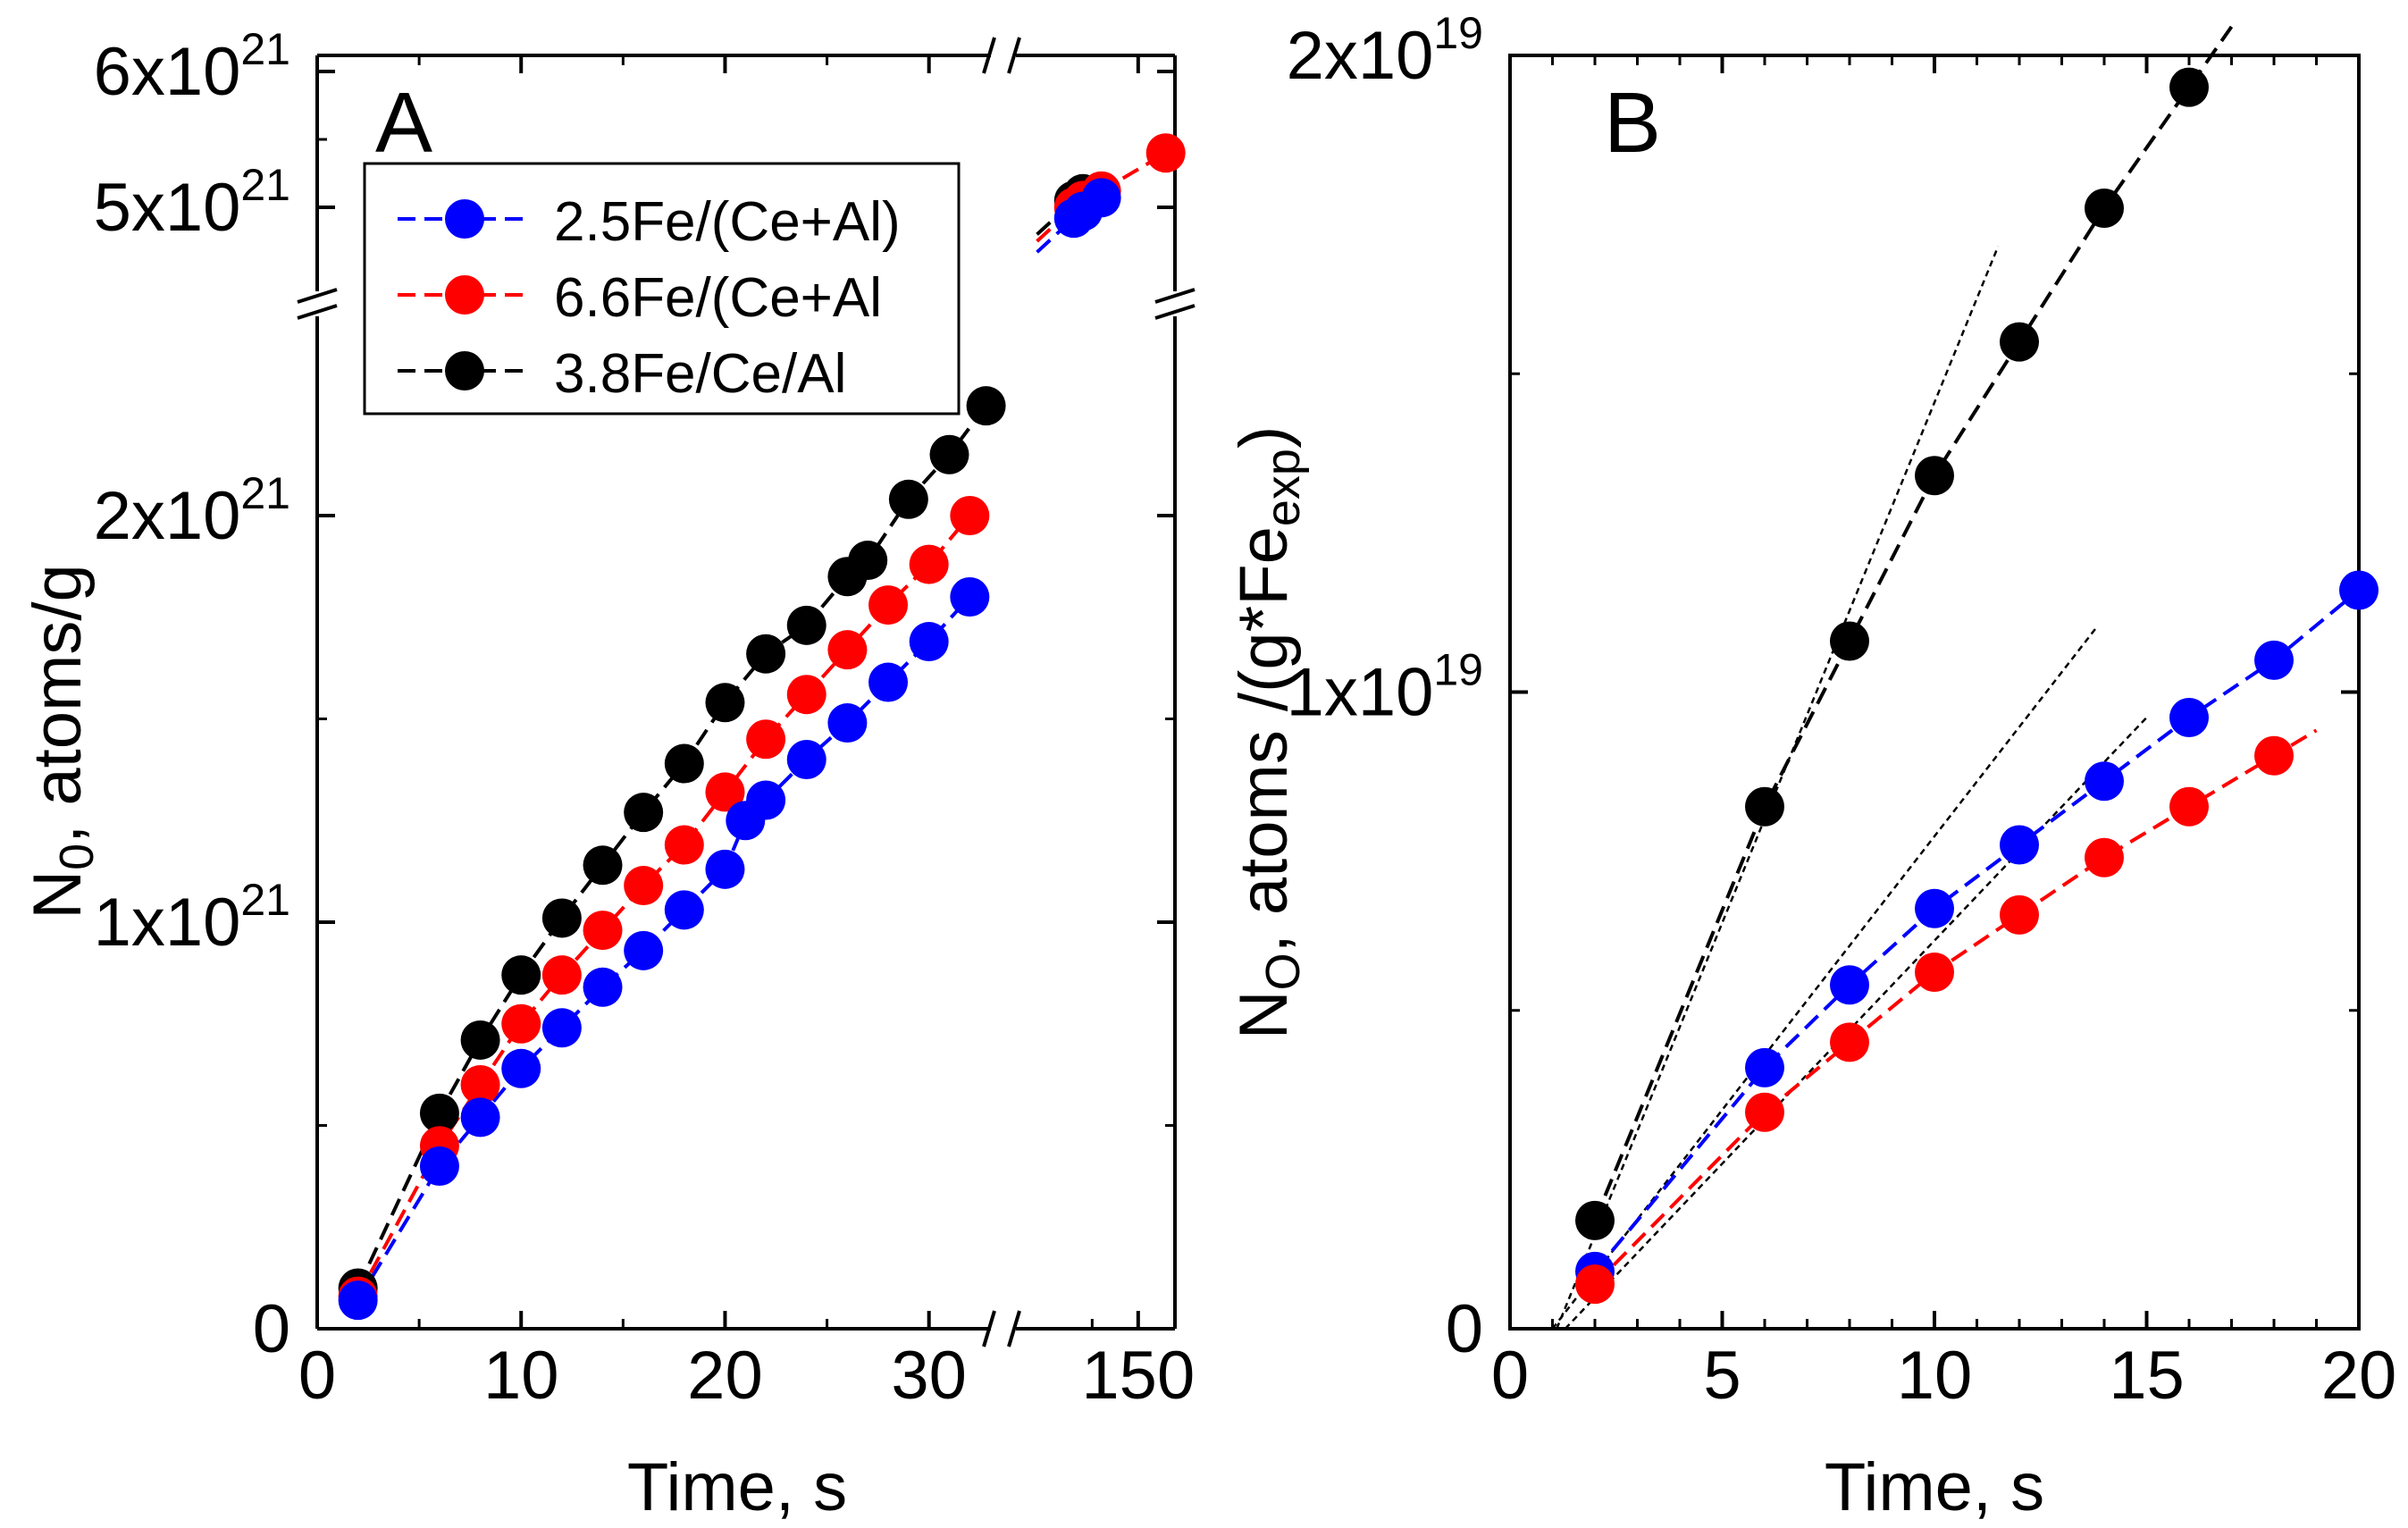 The image size is (2408, 1528). Describe the element at coordinates (1464, 1329) in the screenshot. I see `y-tick-label: 0` at that location.